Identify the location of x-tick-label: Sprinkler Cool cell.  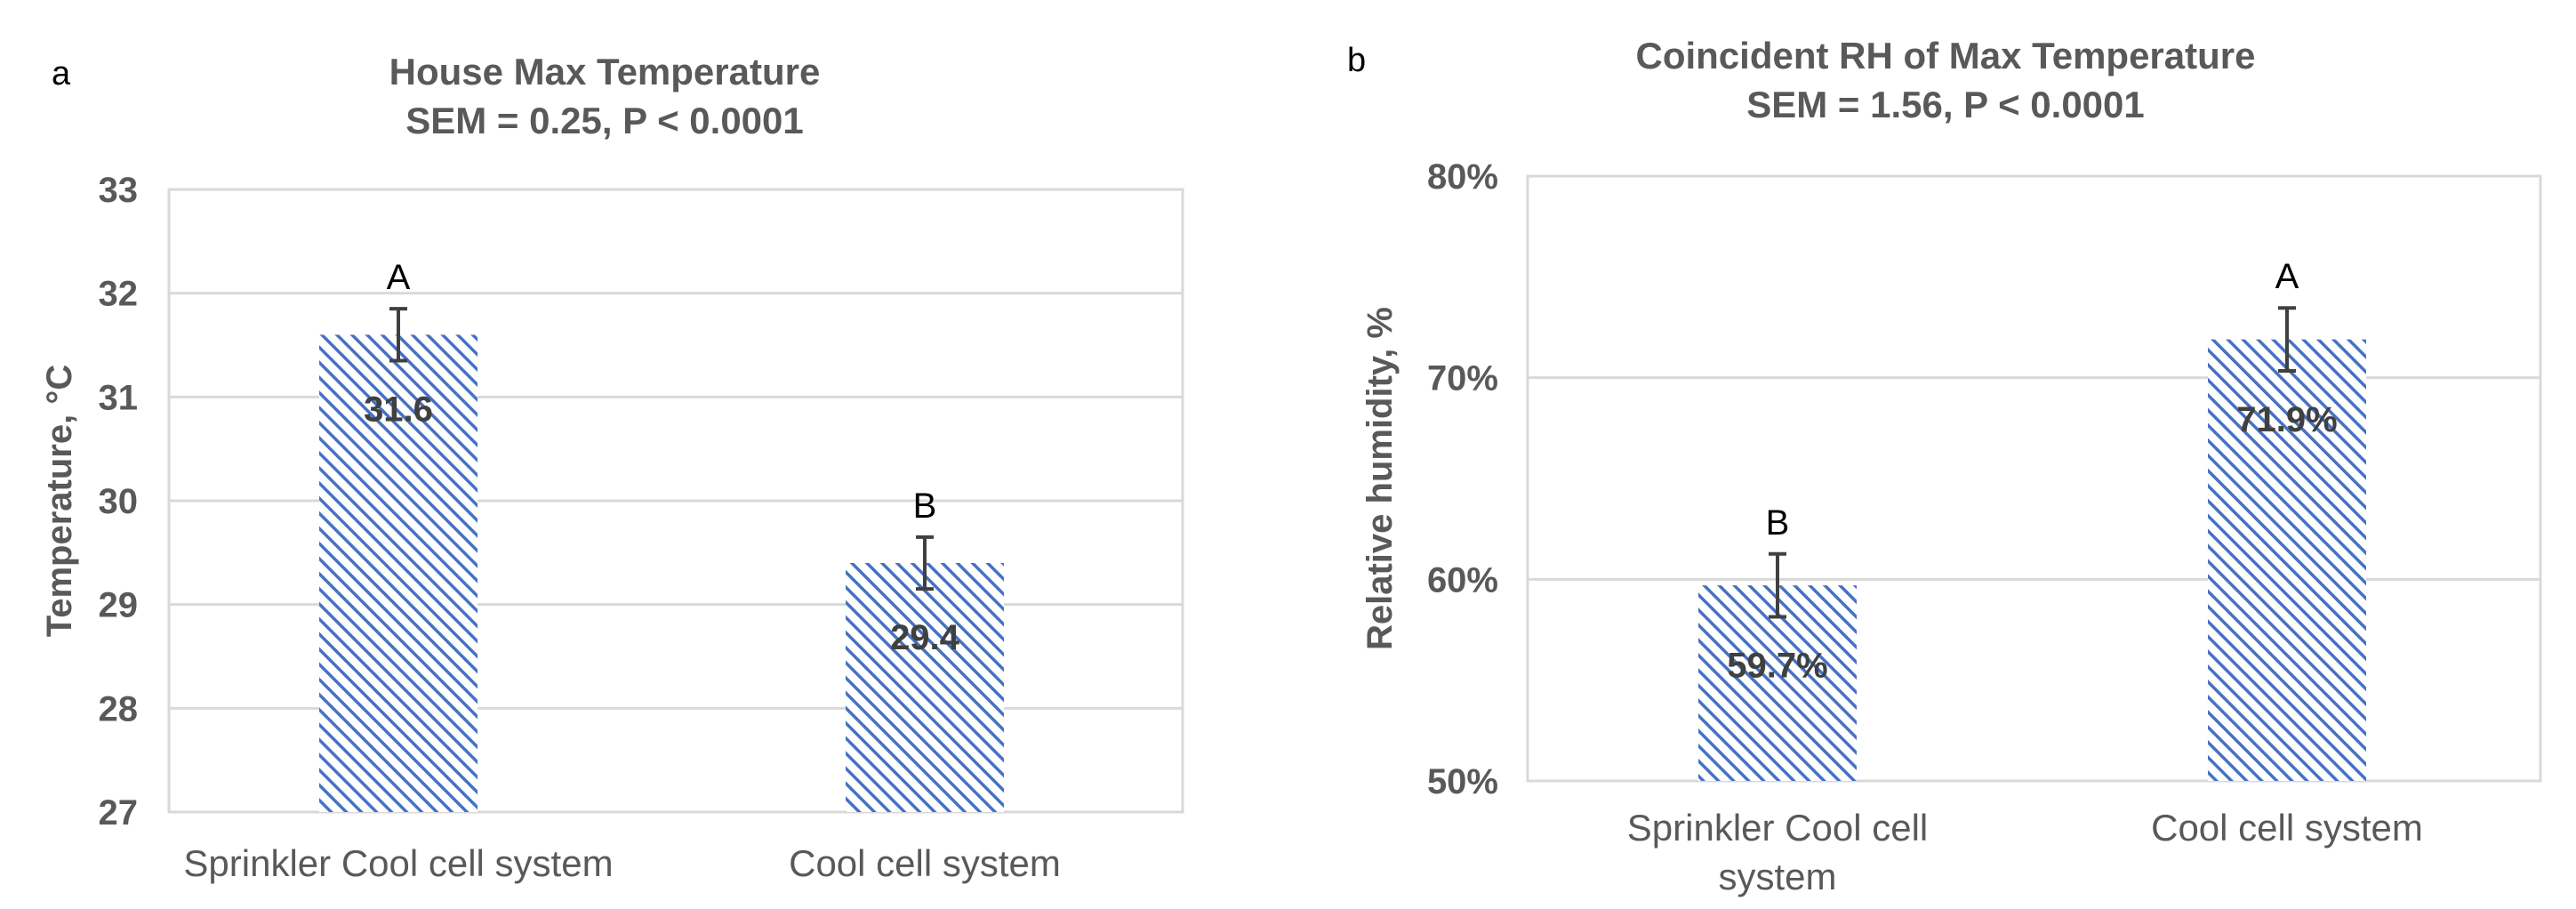
(1777, 828).